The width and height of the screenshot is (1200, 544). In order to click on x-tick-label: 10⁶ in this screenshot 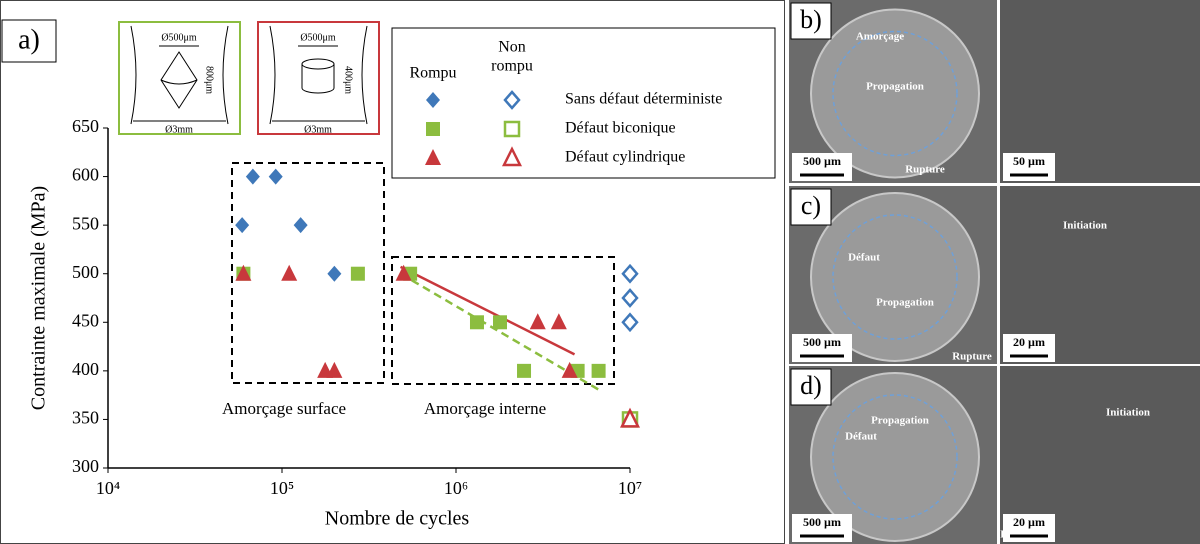, I will do `click(456, 488)`.